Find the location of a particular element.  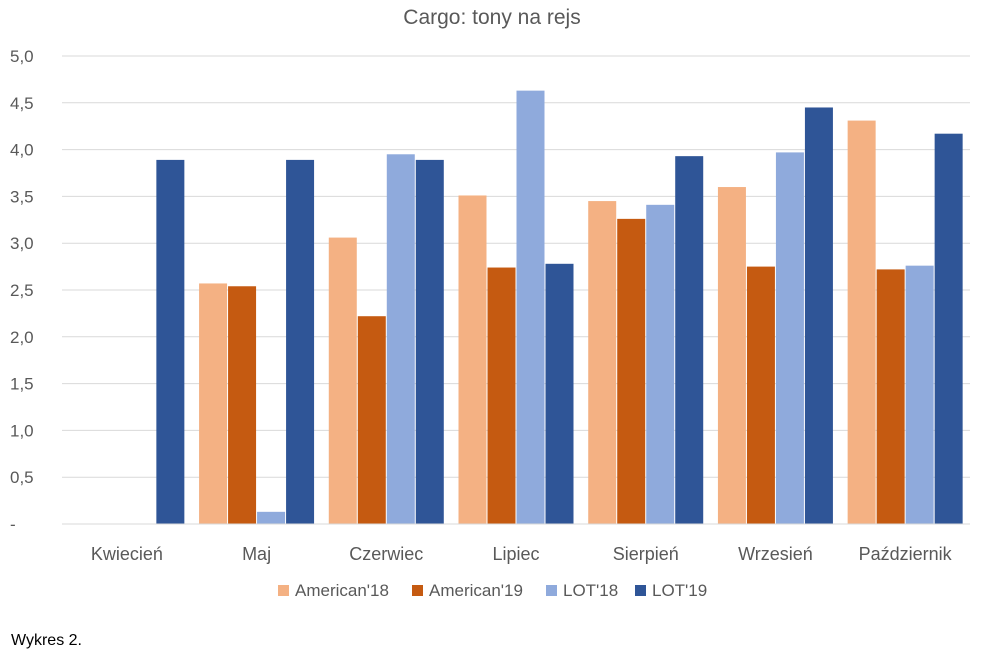

x-tick-label: Październik is located at coordinates (906, 554).